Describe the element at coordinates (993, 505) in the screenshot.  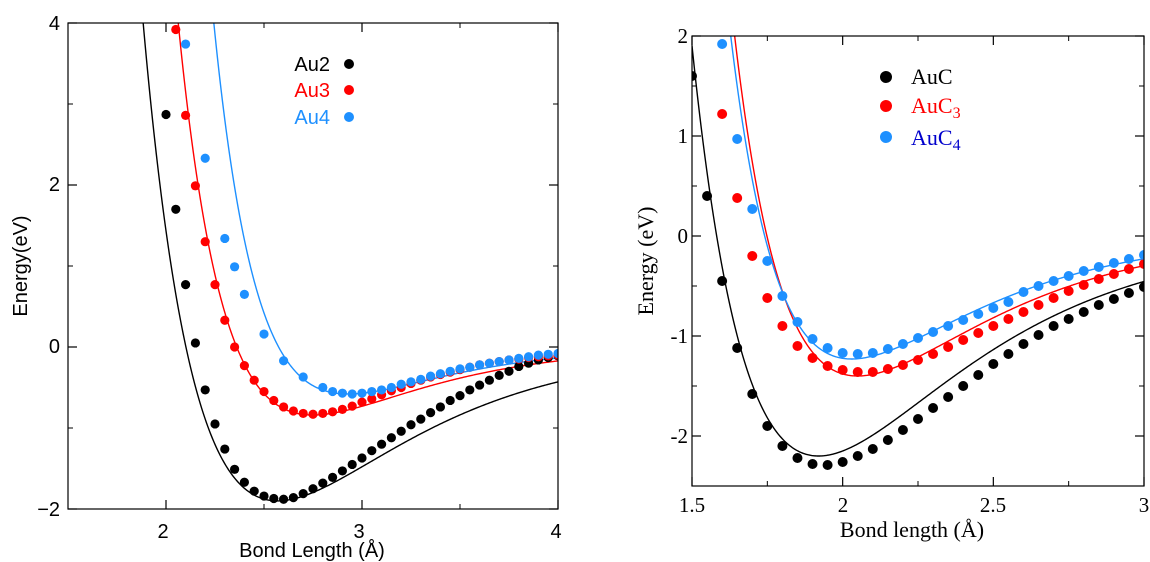
I see `right-x-tick-label: 2.5` at that location.